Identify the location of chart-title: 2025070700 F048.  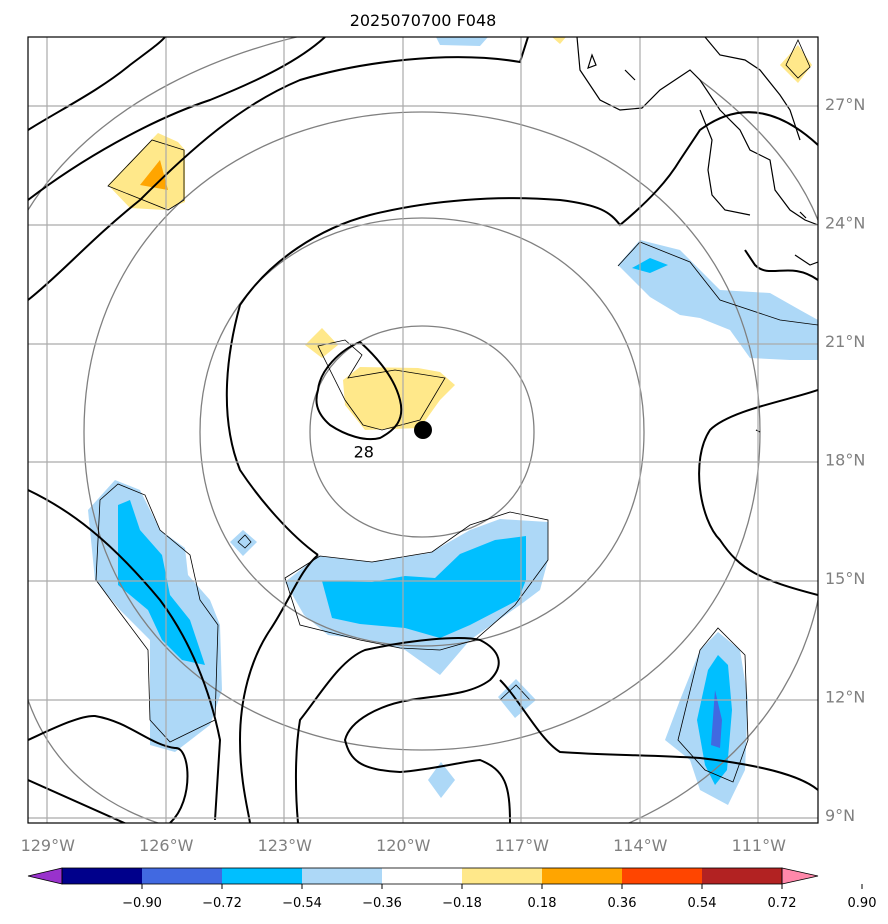
(423, 20).